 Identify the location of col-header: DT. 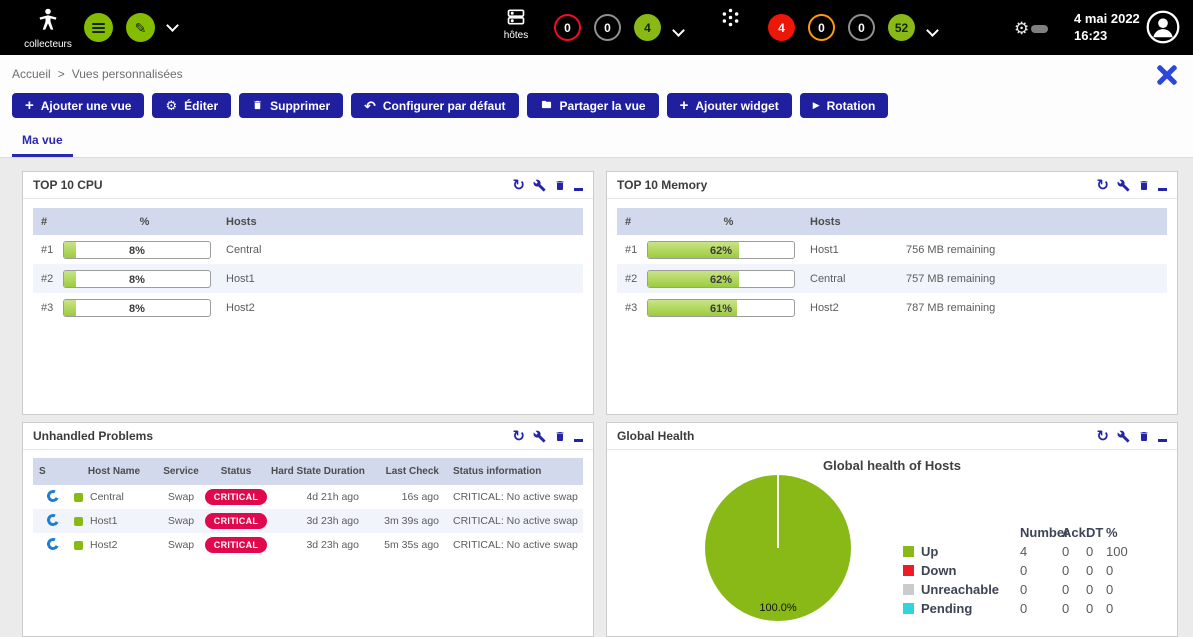
(1095, 532).